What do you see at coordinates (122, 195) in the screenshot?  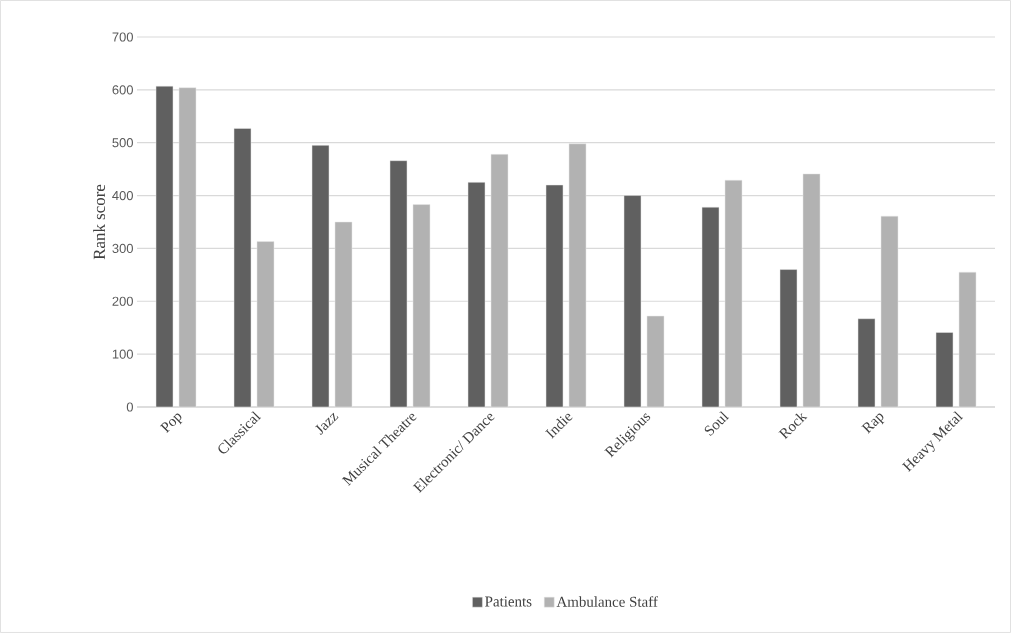 I see `y-tick-label: 400` at bounding box center [122, 195].